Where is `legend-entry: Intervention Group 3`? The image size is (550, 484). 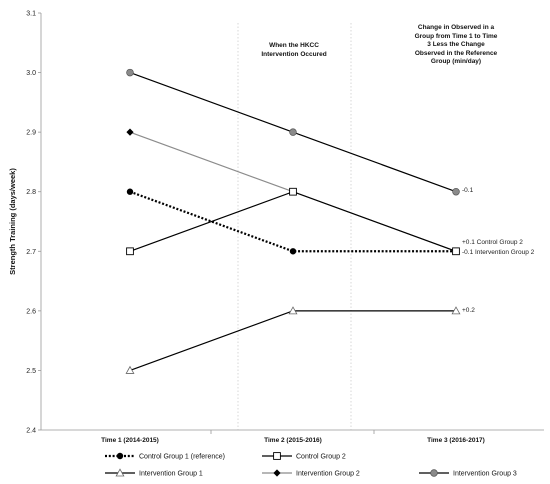
legend-entry: Intervention Group 3 is located at coordinates (468, 473).